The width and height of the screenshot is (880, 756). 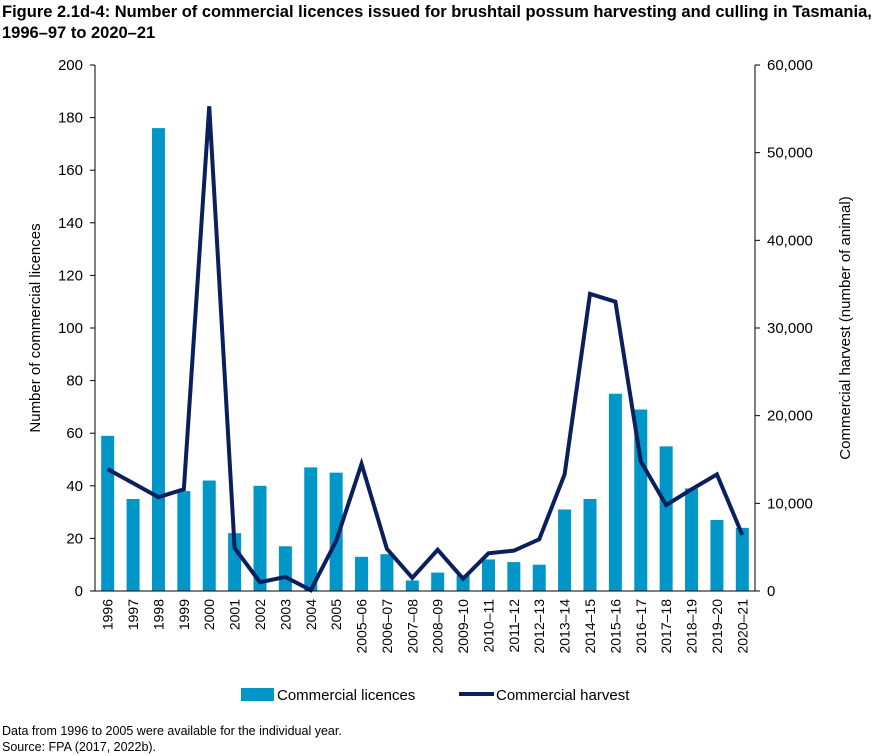 I want to click on y-tick-label: 200, so click(x=70, y=65).